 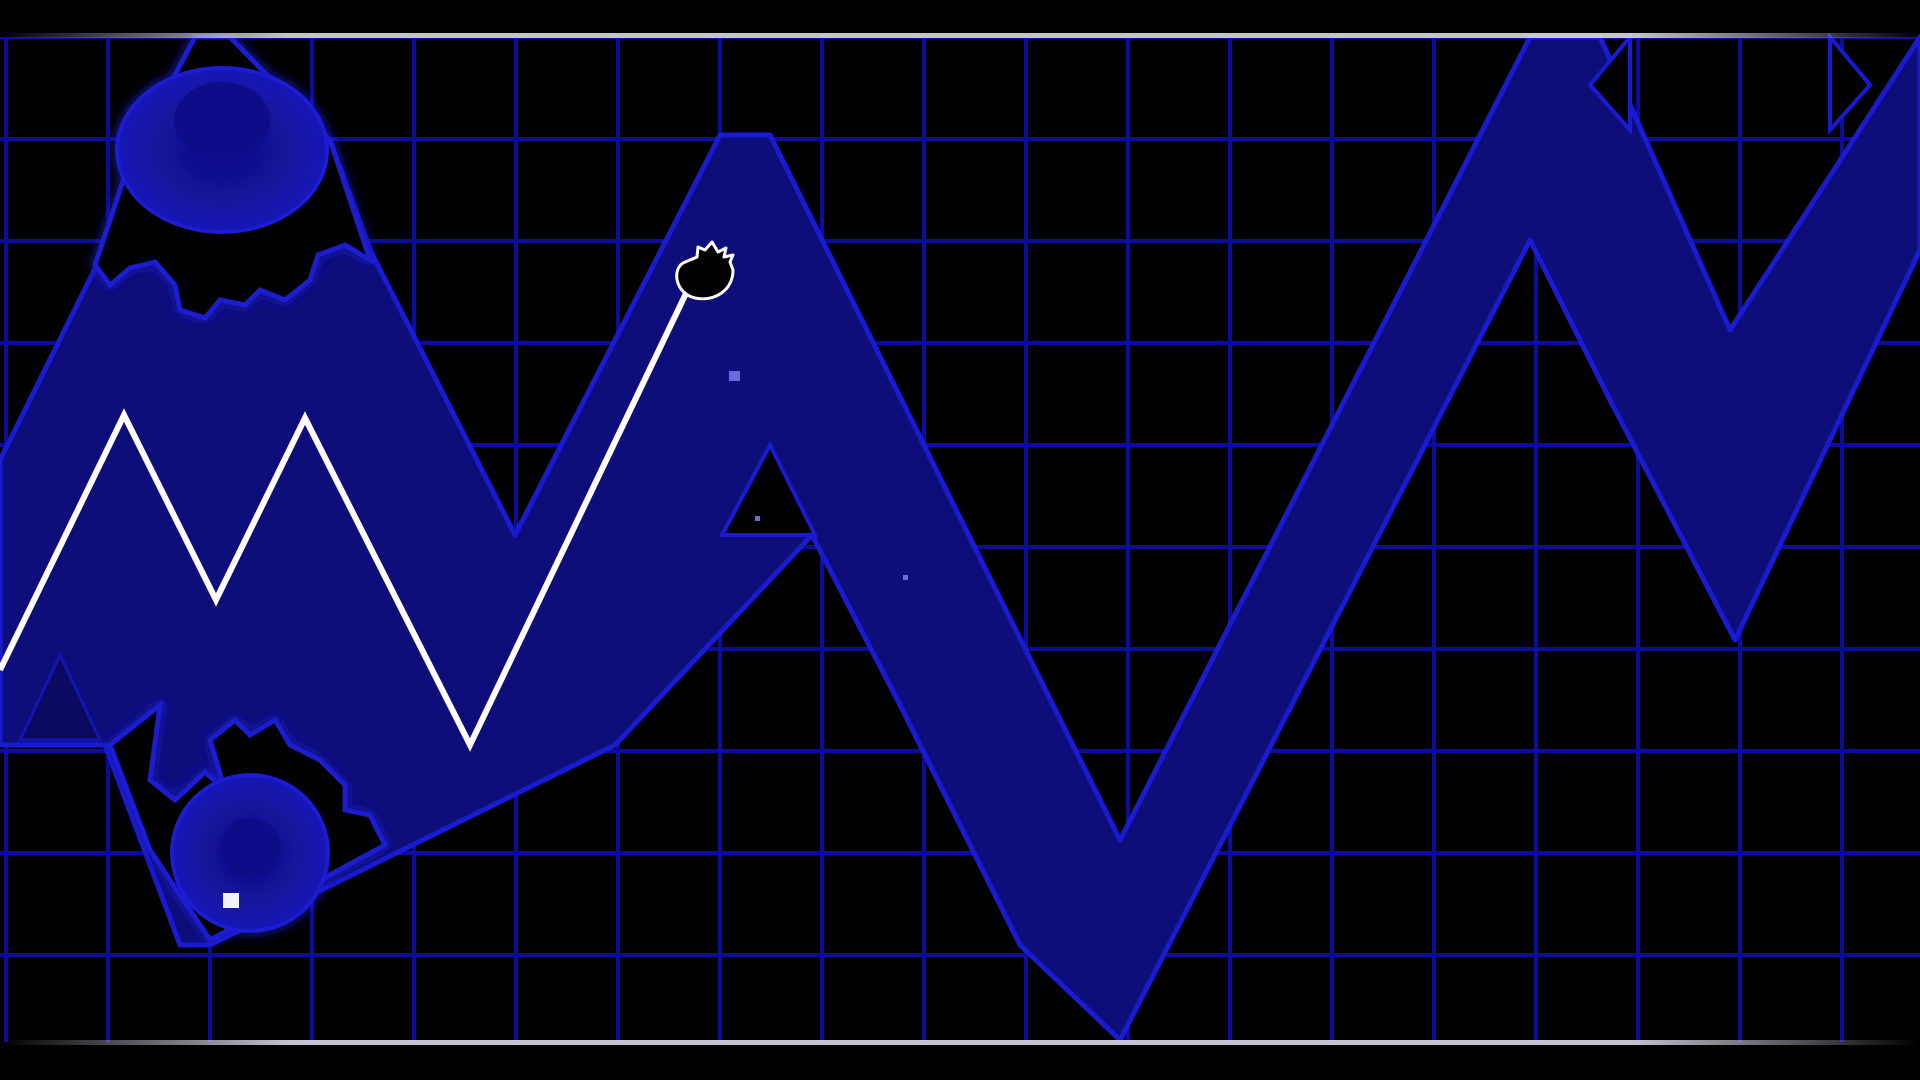 I want to click on corner-spike-right, so click(x=1850, y=83).